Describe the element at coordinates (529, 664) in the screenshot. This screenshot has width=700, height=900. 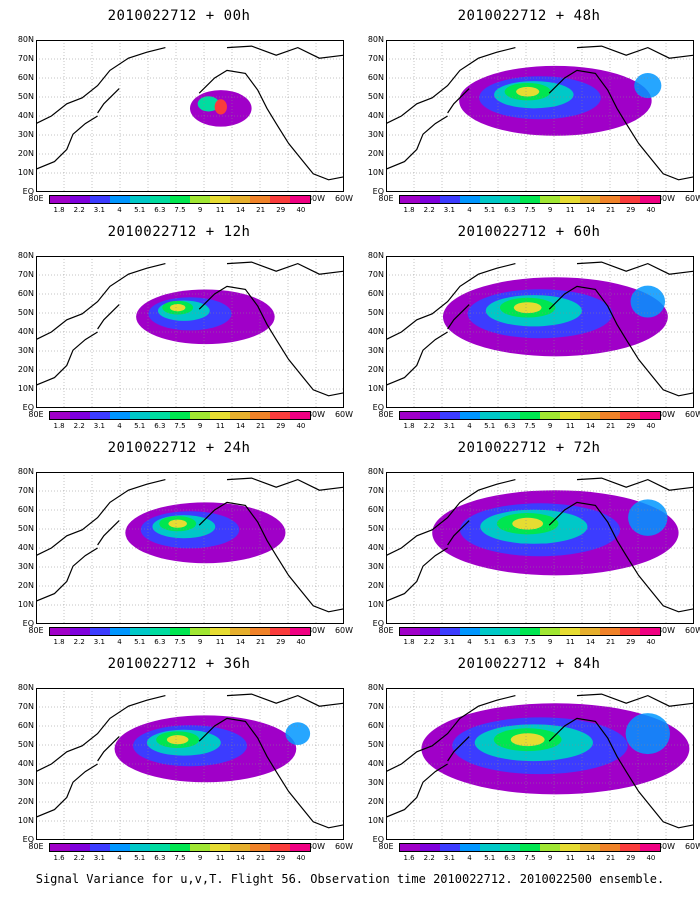
I see `panel-title: 2010022712 + 84h` at that location.